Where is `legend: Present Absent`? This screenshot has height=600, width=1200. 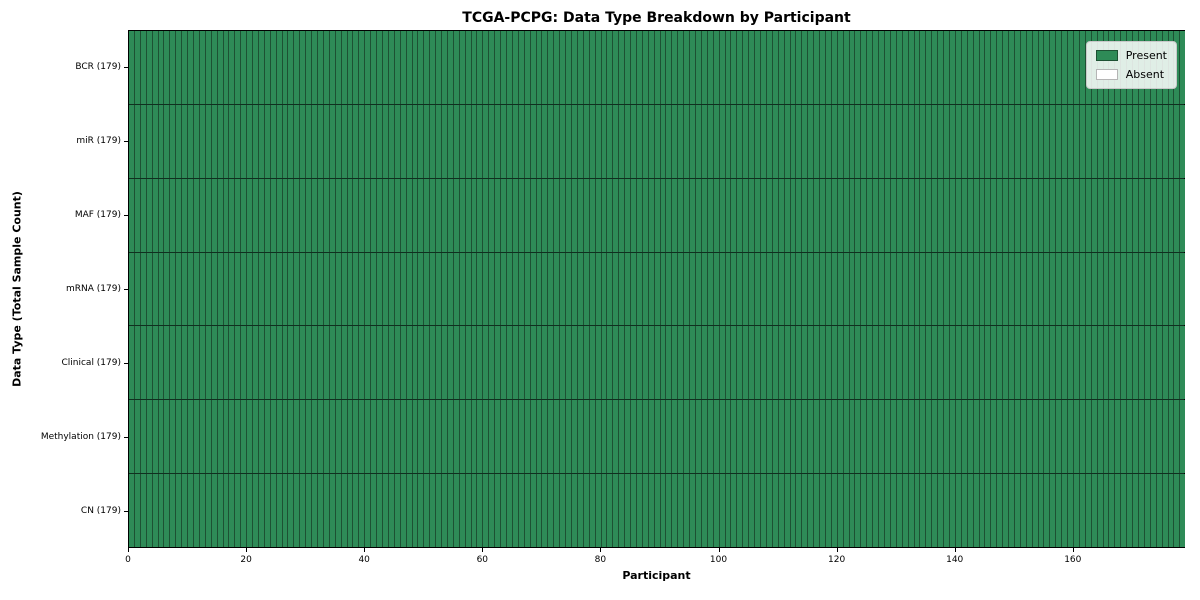 legend: Present Absent is located at coordinates (1131, 65).